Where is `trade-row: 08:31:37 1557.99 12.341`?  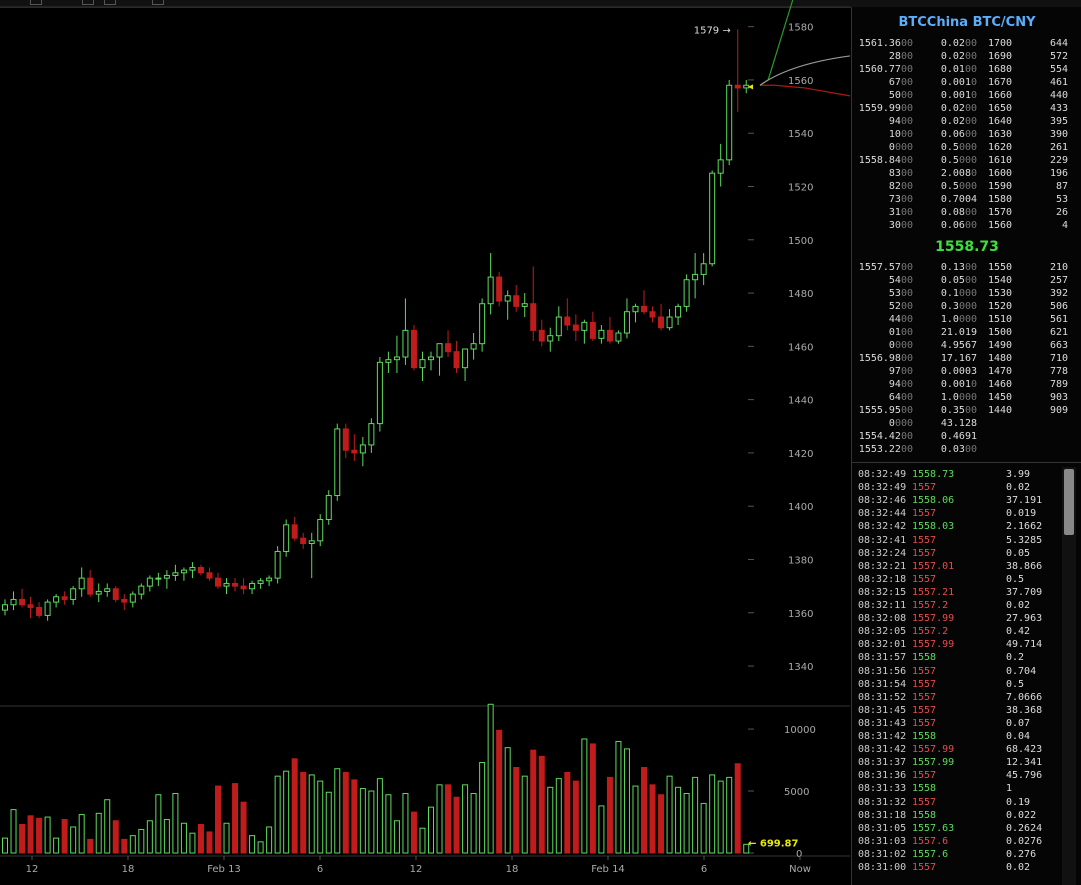
trade-row: 08:31:37 1557.99 12.341 is located at coordinates (958, 762).